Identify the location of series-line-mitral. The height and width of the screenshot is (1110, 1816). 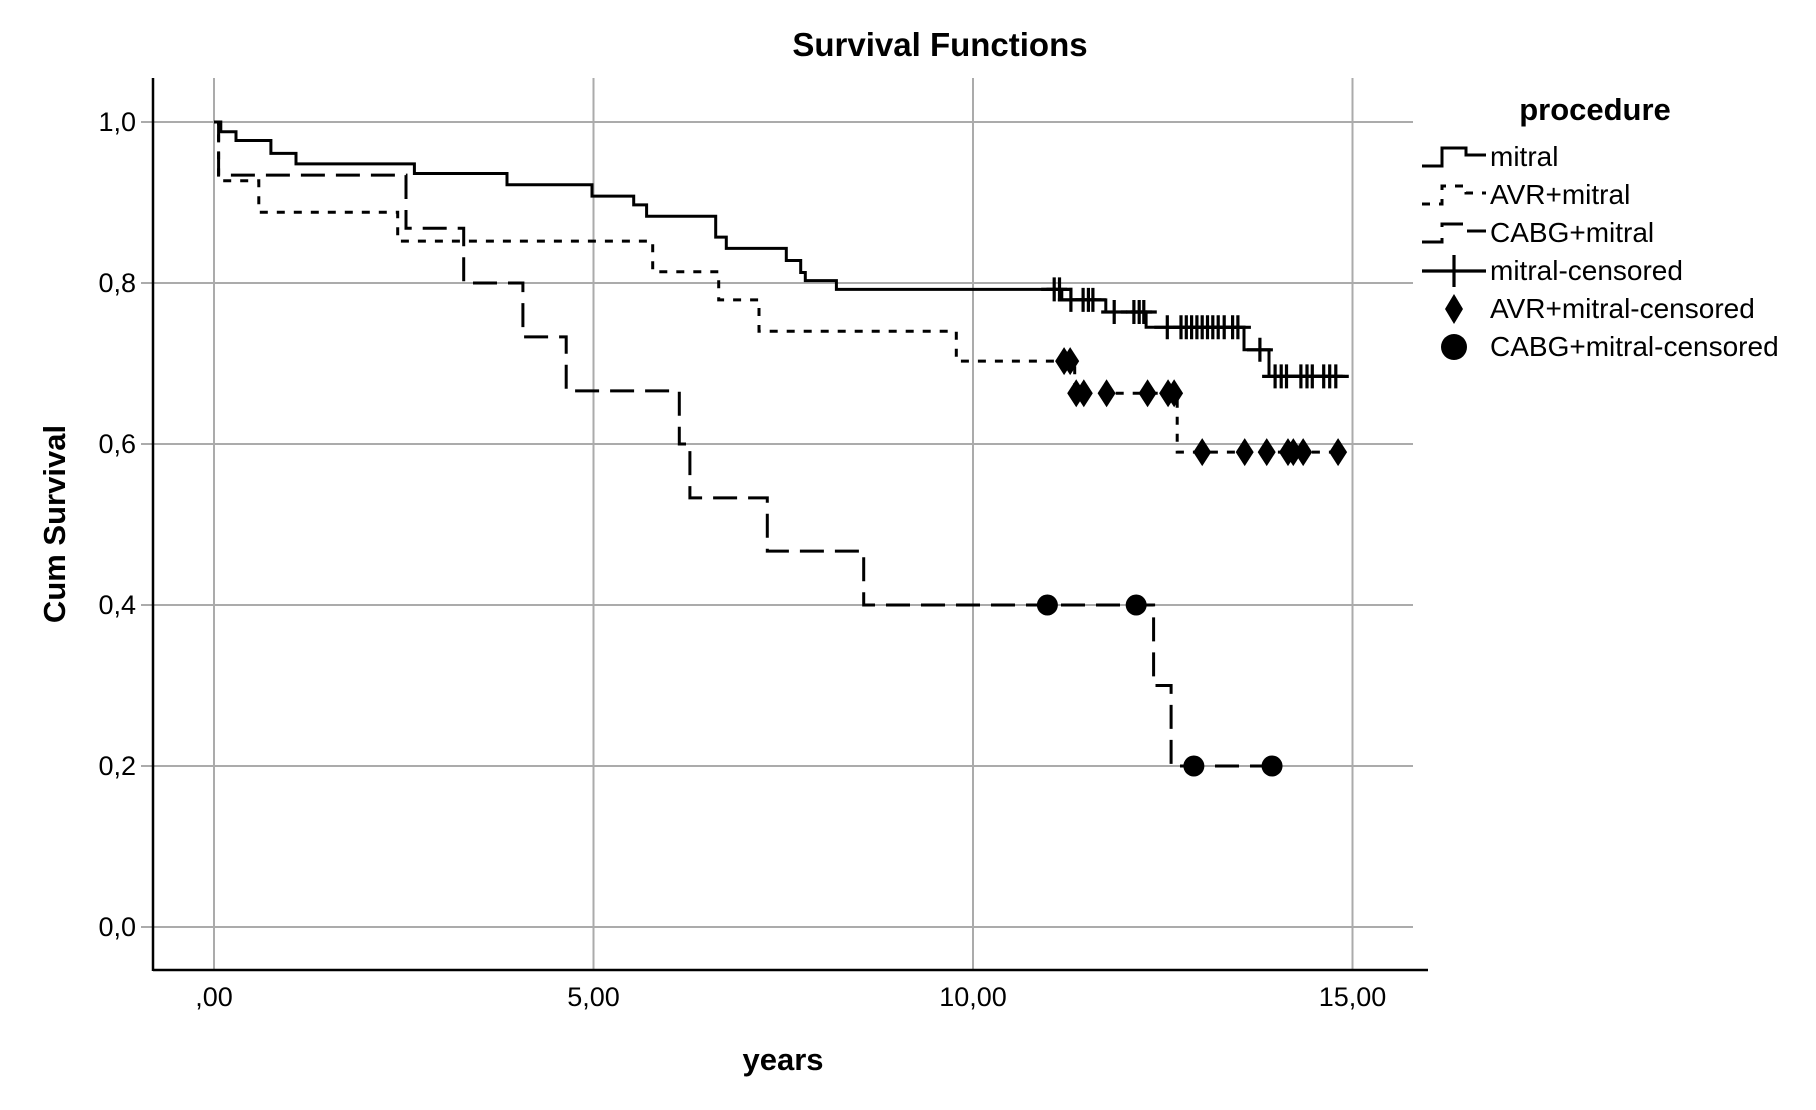
(779, 249).